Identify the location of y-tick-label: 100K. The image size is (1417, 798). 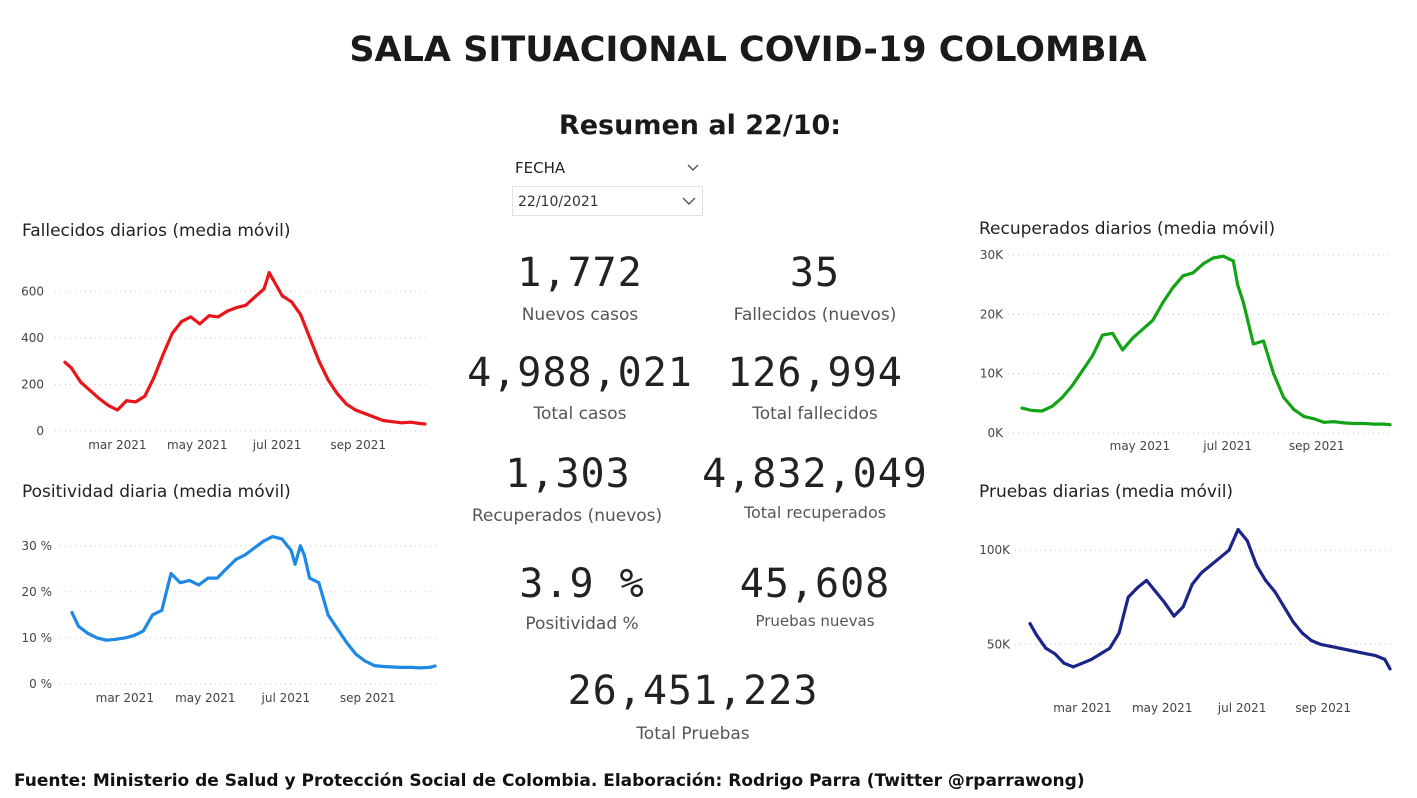
(995, 550).